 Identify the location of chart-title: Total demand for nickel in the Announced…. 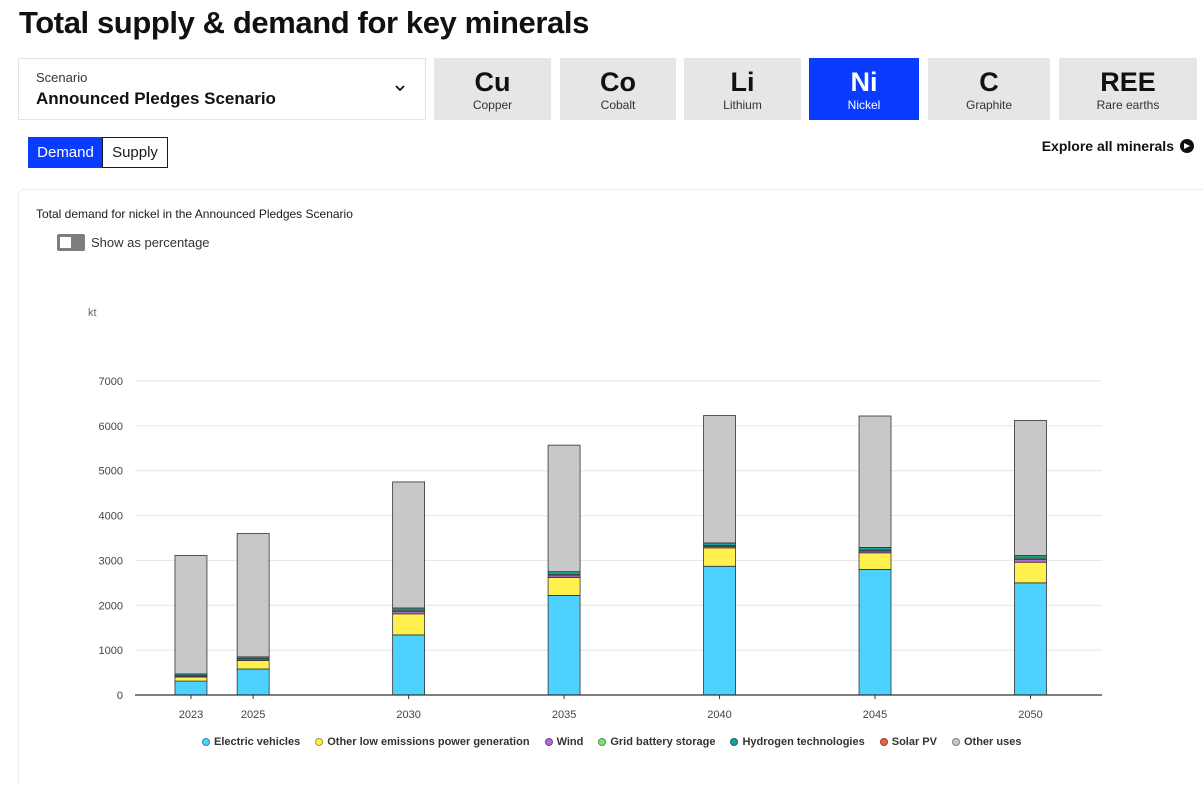
(194, 214).